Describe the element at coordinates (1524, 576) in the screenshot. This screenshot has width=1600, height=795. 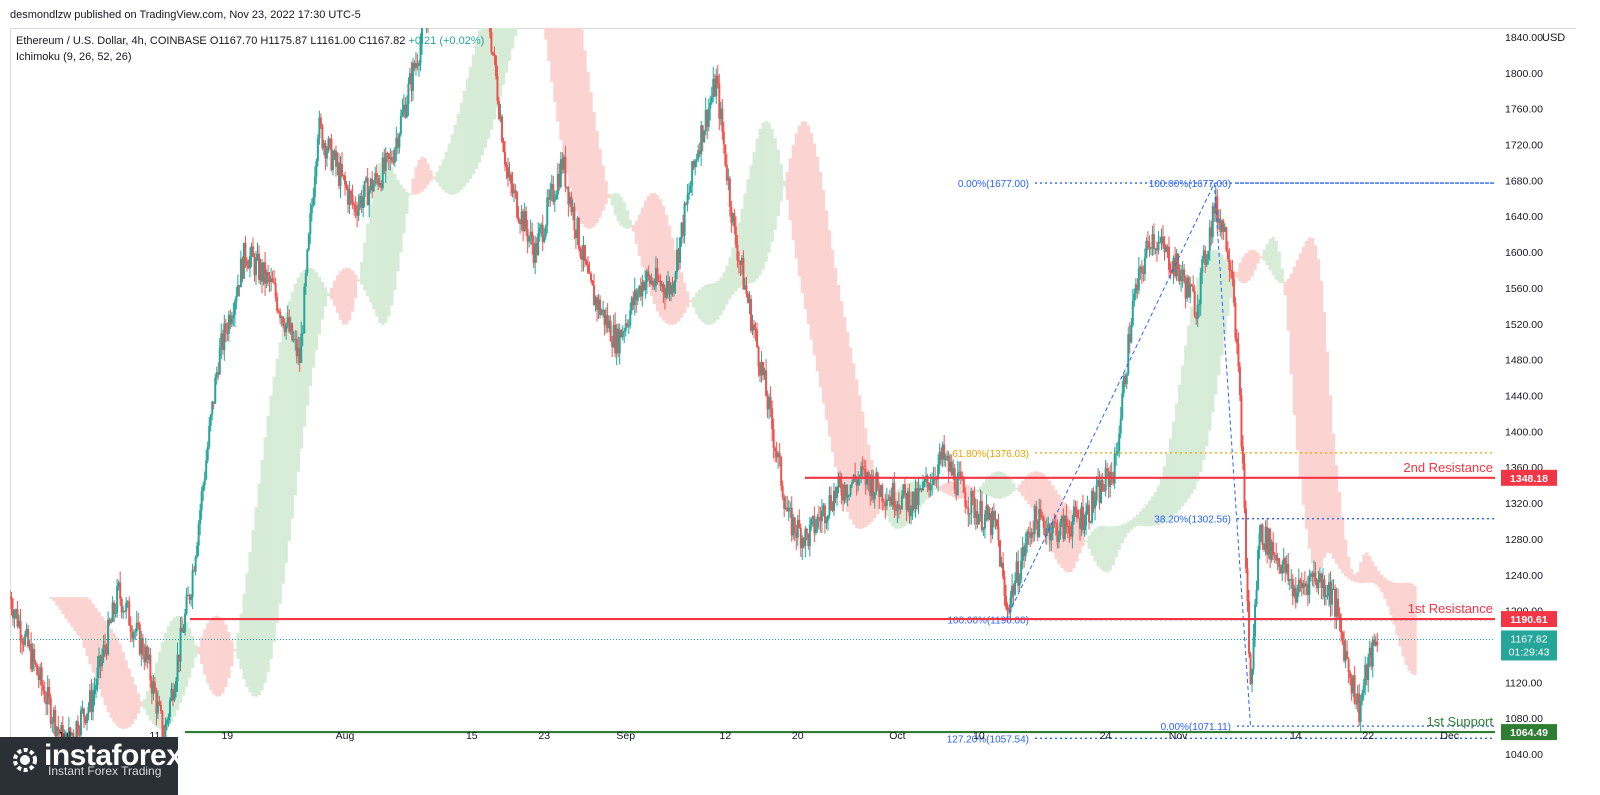
I see `price-tick-label: 1240.00` at that location.